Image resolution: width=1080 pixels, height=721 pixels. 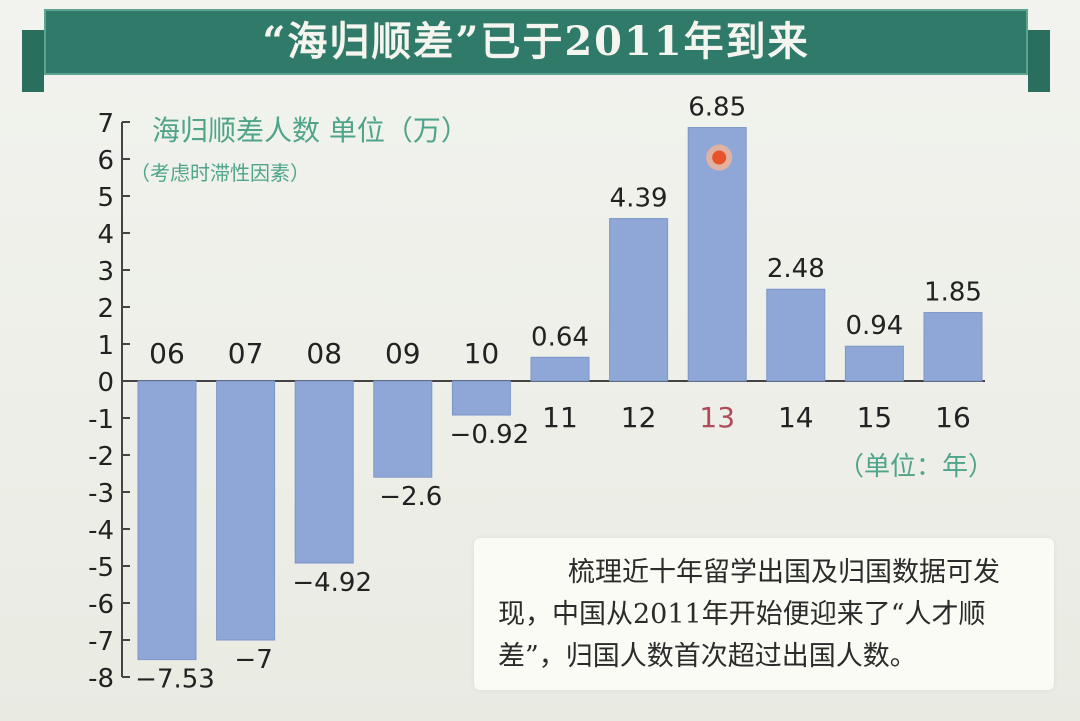 I want to click on y-tick-label: -2, so click(x=101, y=457).